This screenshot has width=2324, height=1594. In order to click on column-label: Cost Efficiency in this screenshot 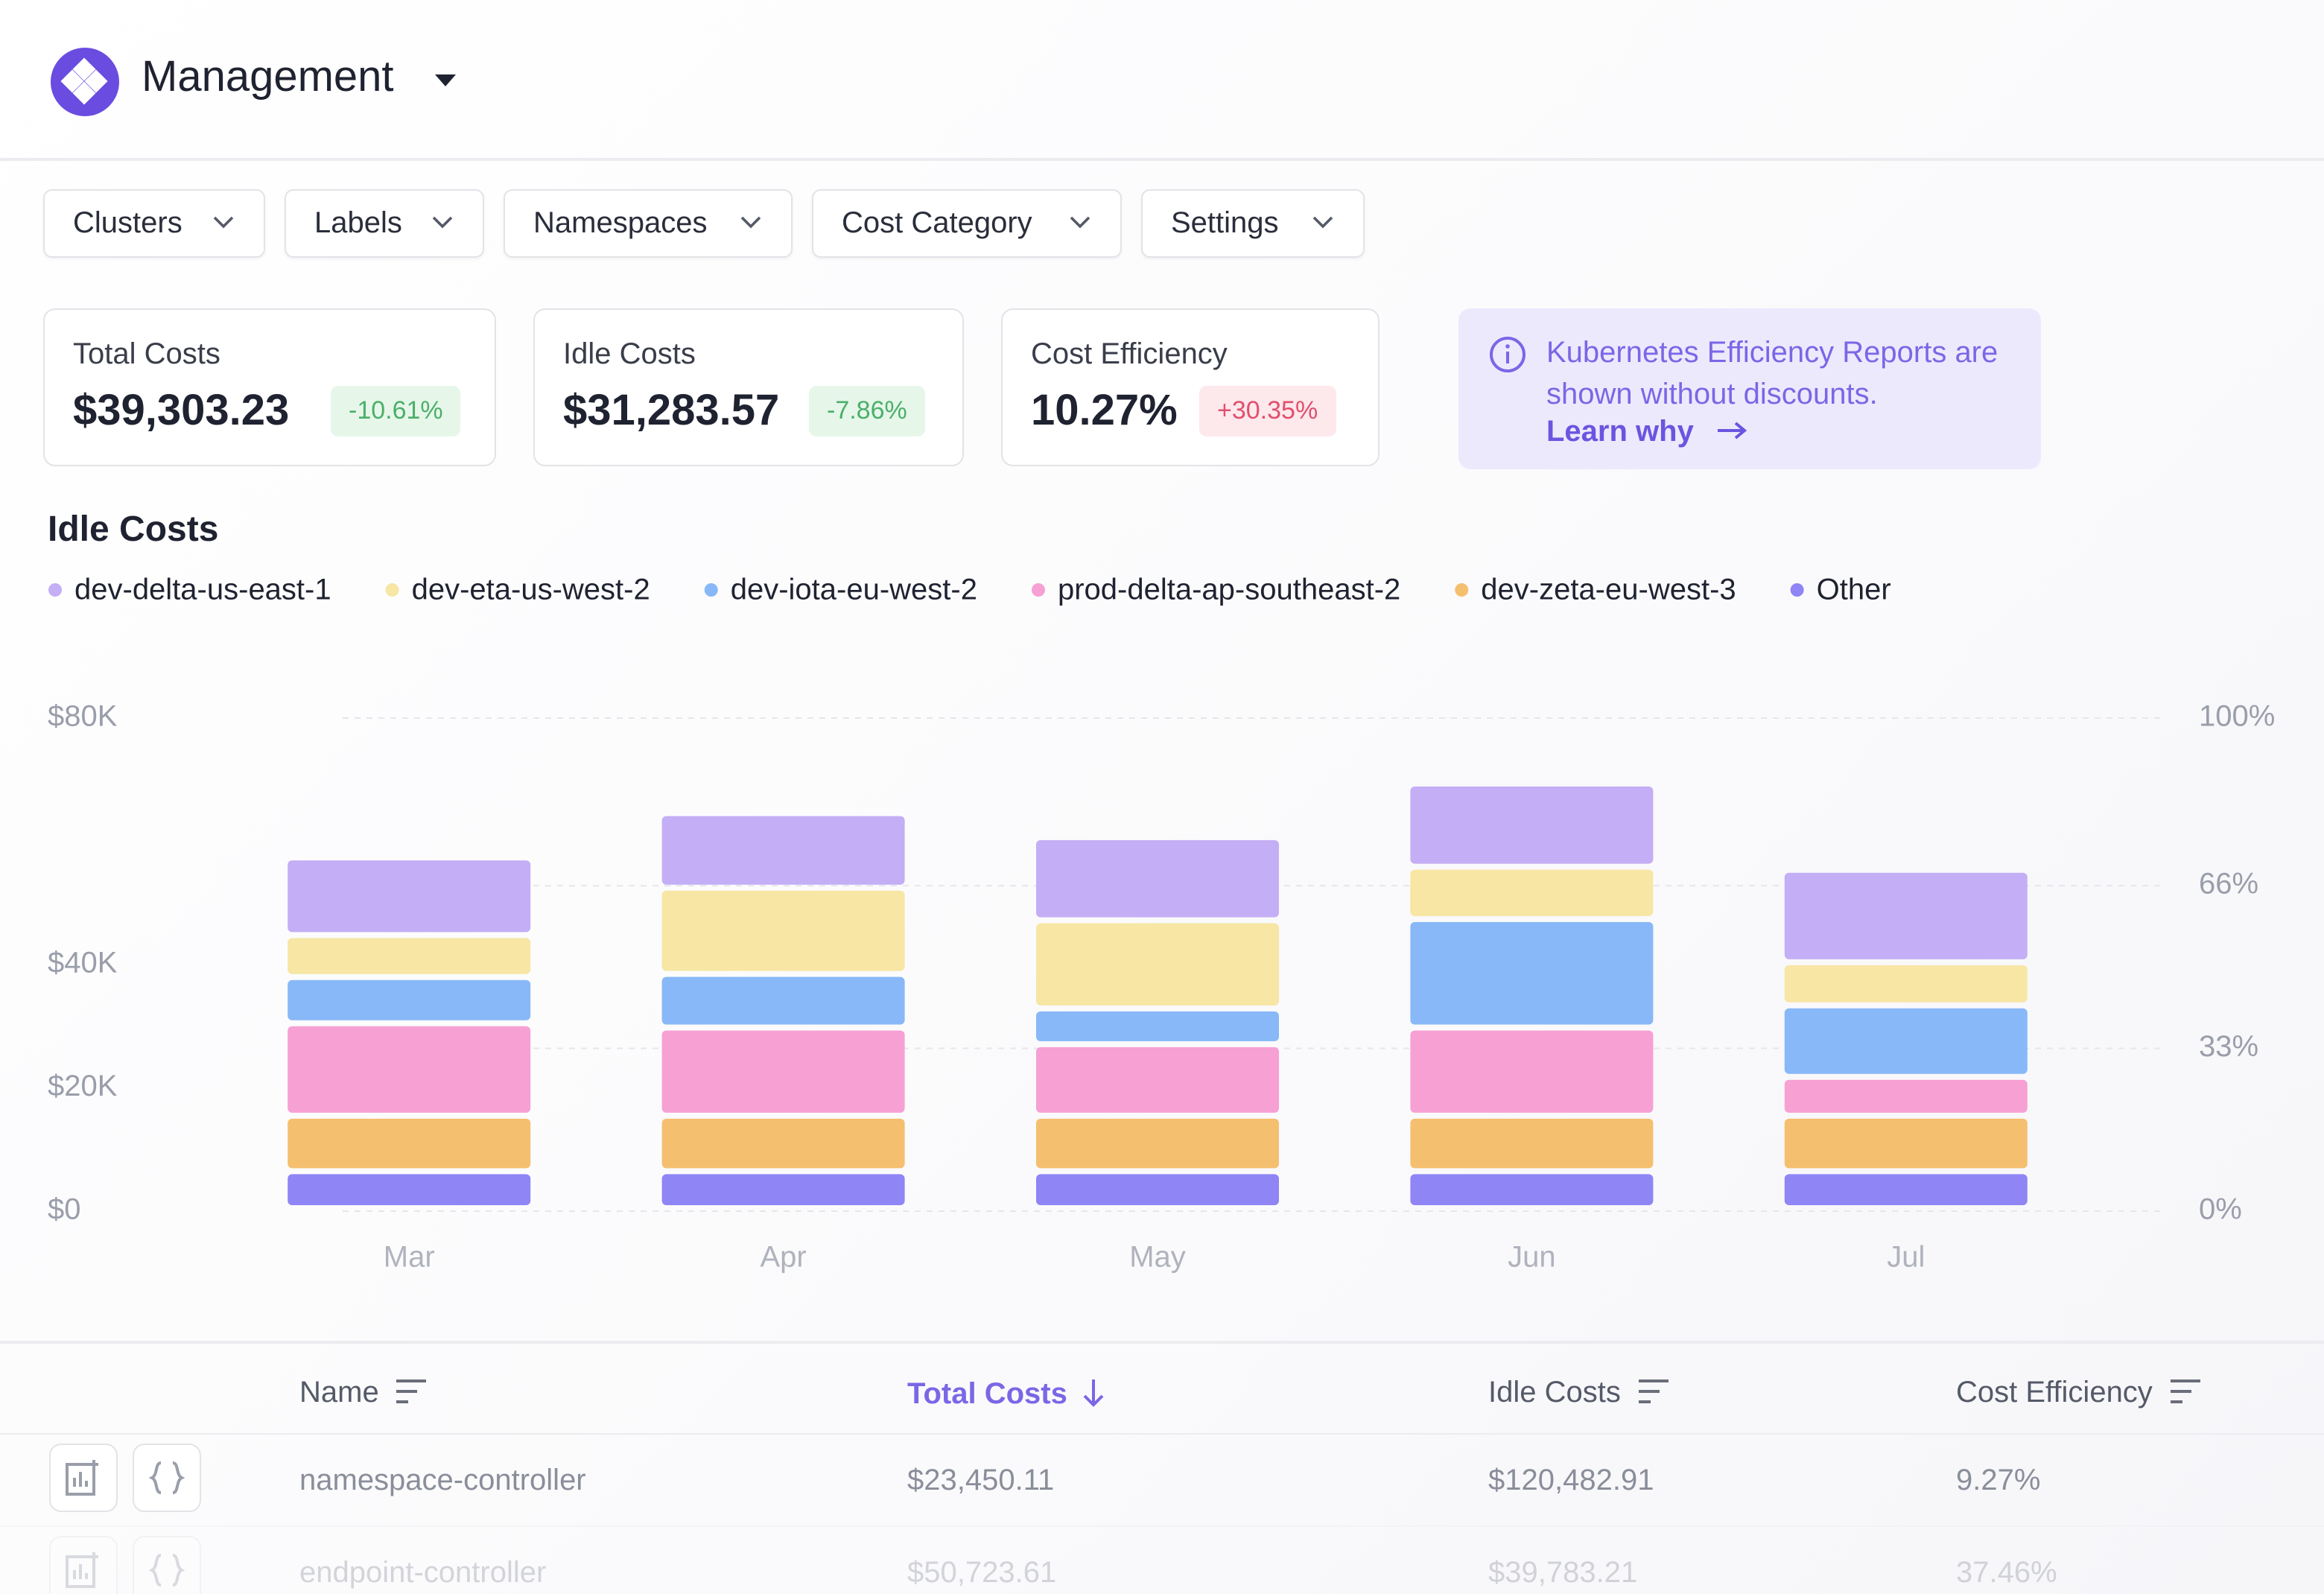, I will do `click(2054, 1393)`.